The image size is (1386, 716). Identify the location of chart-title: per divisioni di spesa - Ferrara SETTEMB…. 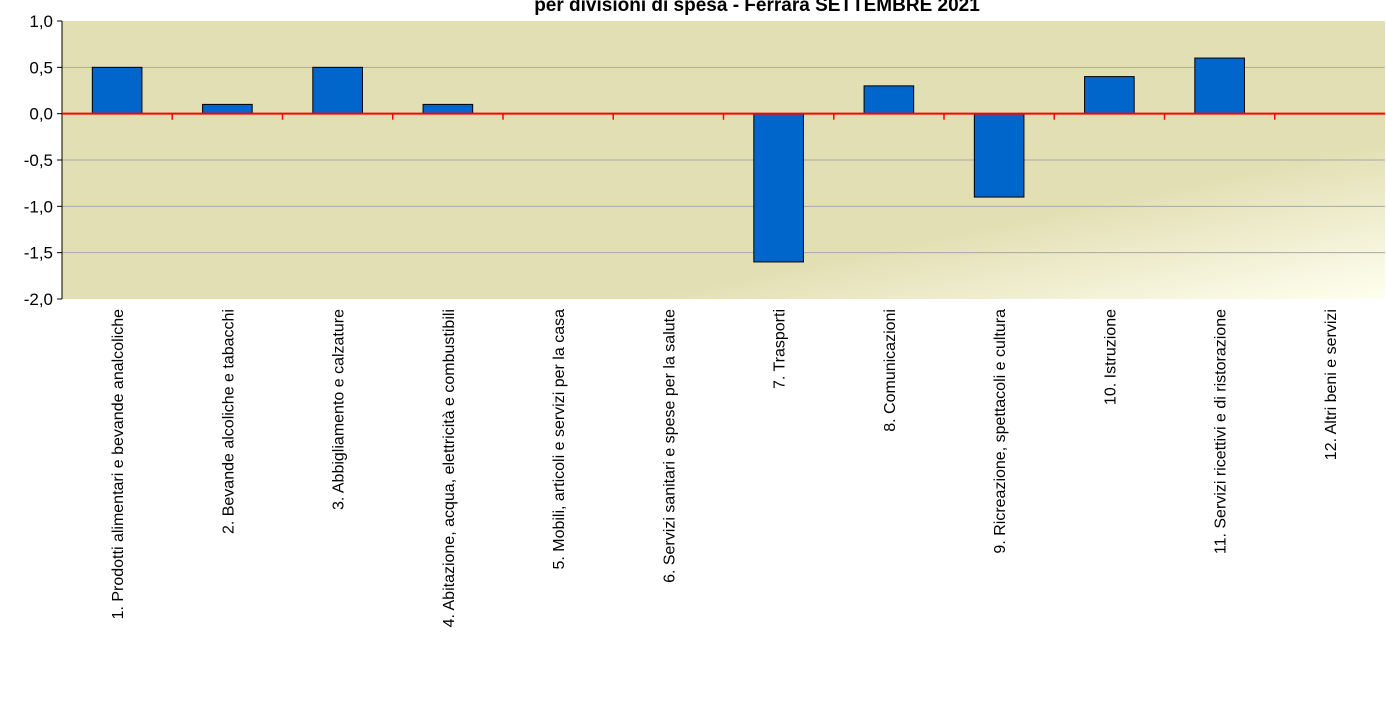
(757, 8).